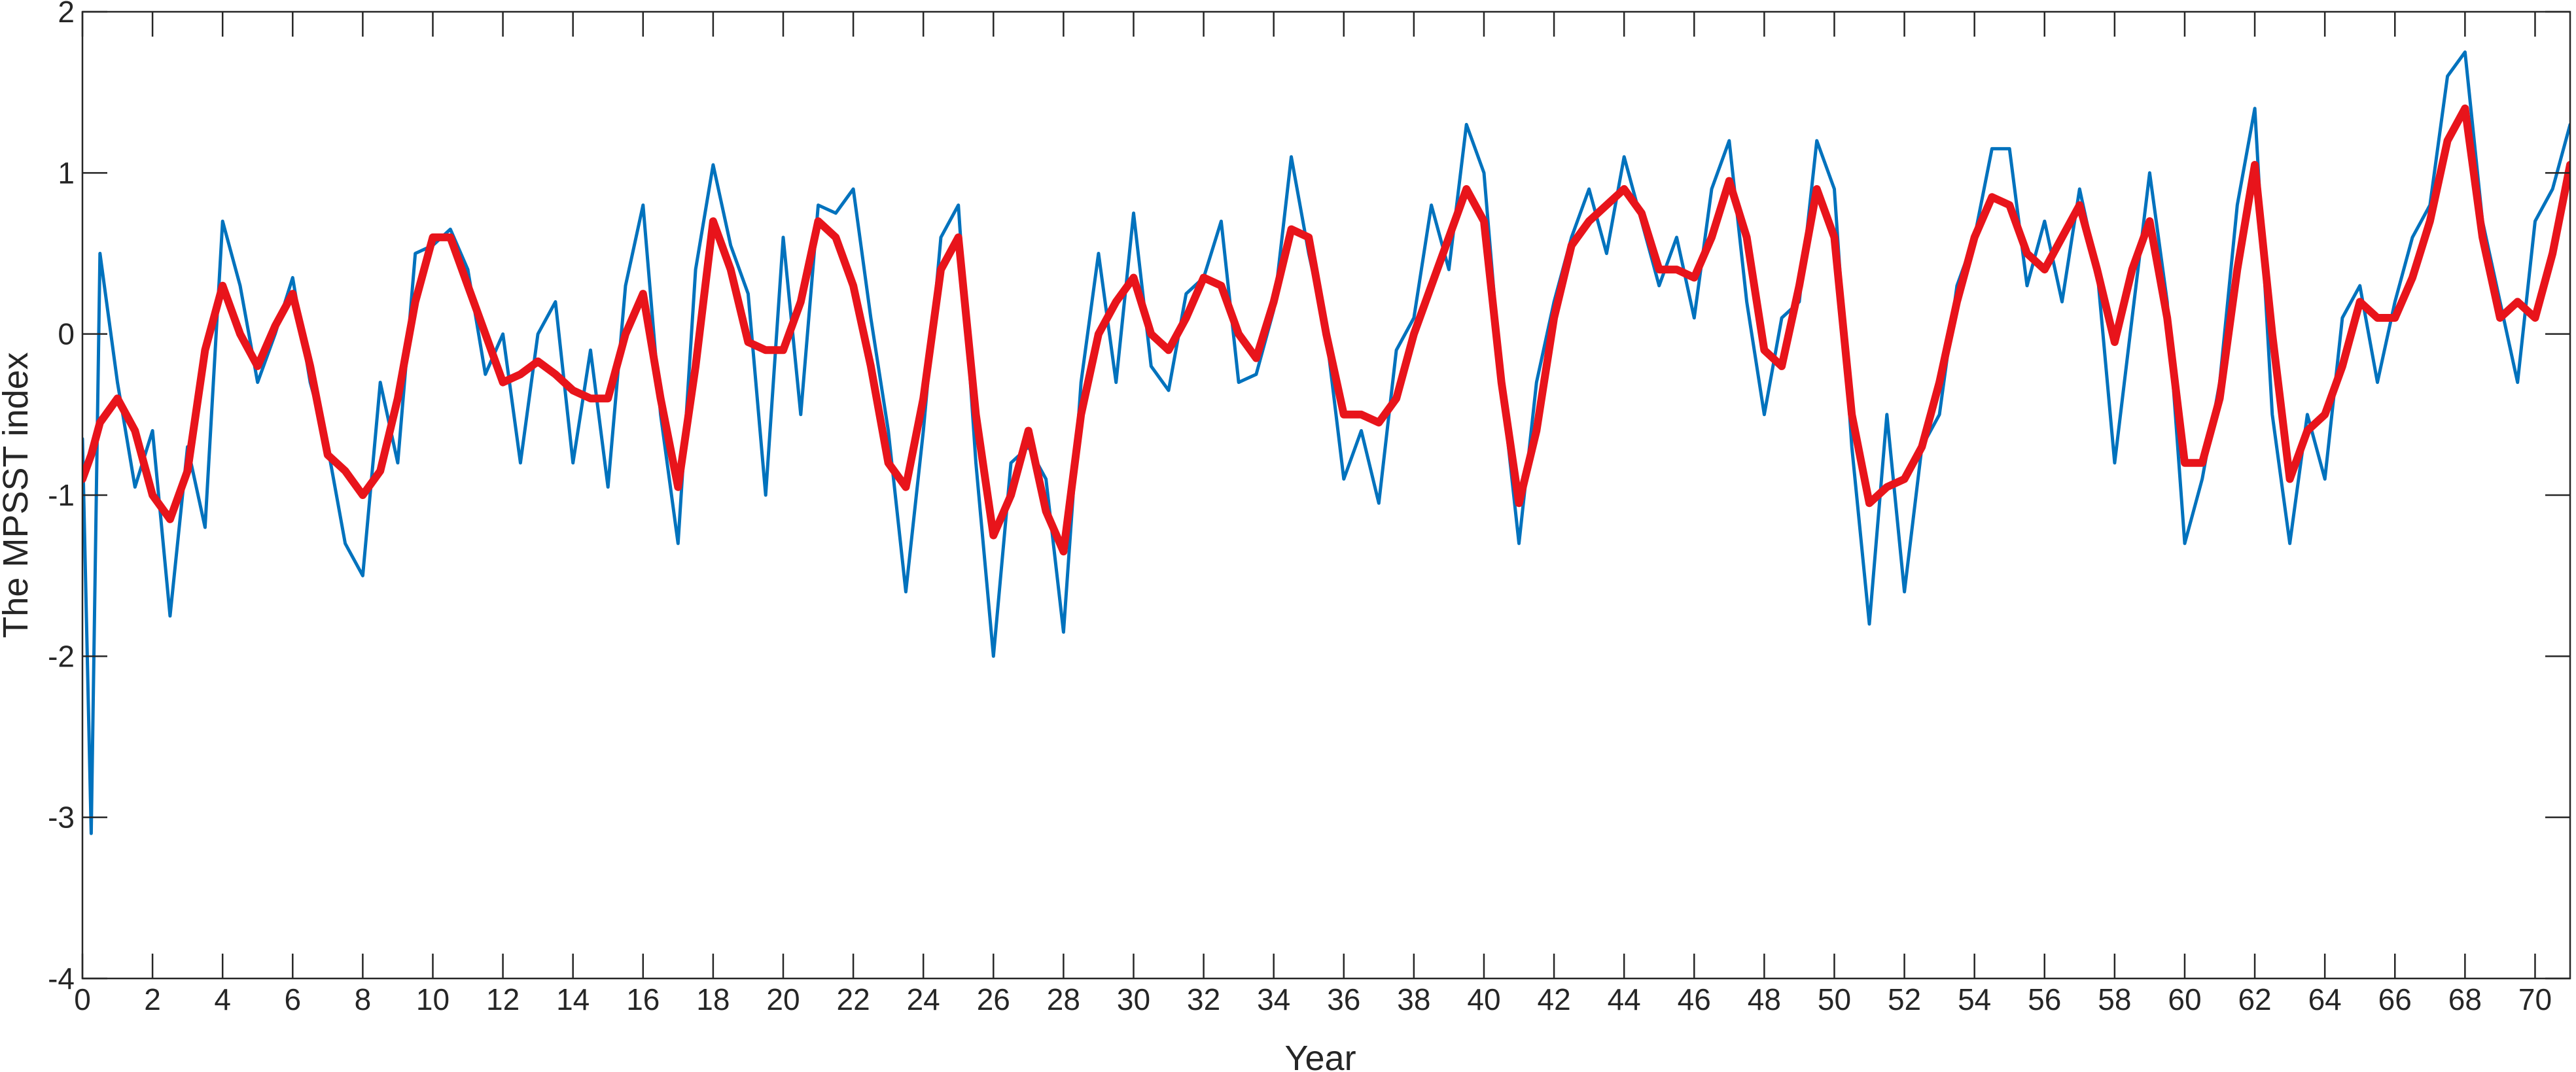 This screenshot has height=1072, width=2576. What do you see at coordinates (1203, 999) in the screenshot?
I see `x-tick-label: 32` at bounding box center [1203, 999].